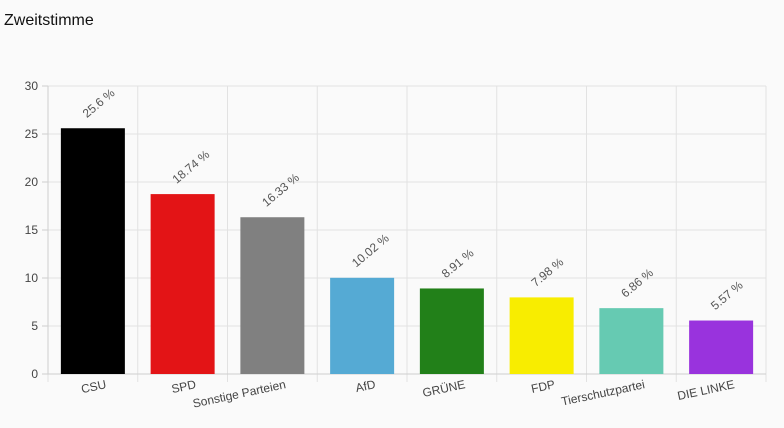 Image resolution: width=784 pixels, height=428 pixels. What do you see at coordinates (543, 386) in the screenshot?
I see `x-tick-label: FDP` at bounding box center [543, 386].